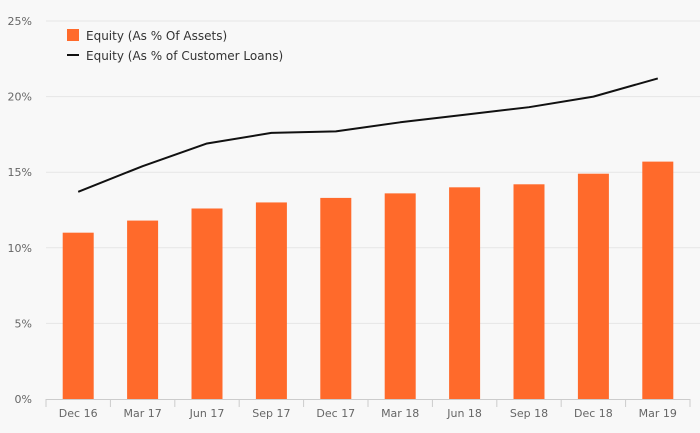 Image resolution: width=700 pixels, height=433 pixels. What do you see at coordinates (20, 21) in the screenshot?
I see `y-tick-label: 25%` at bounding box center [20, 21].